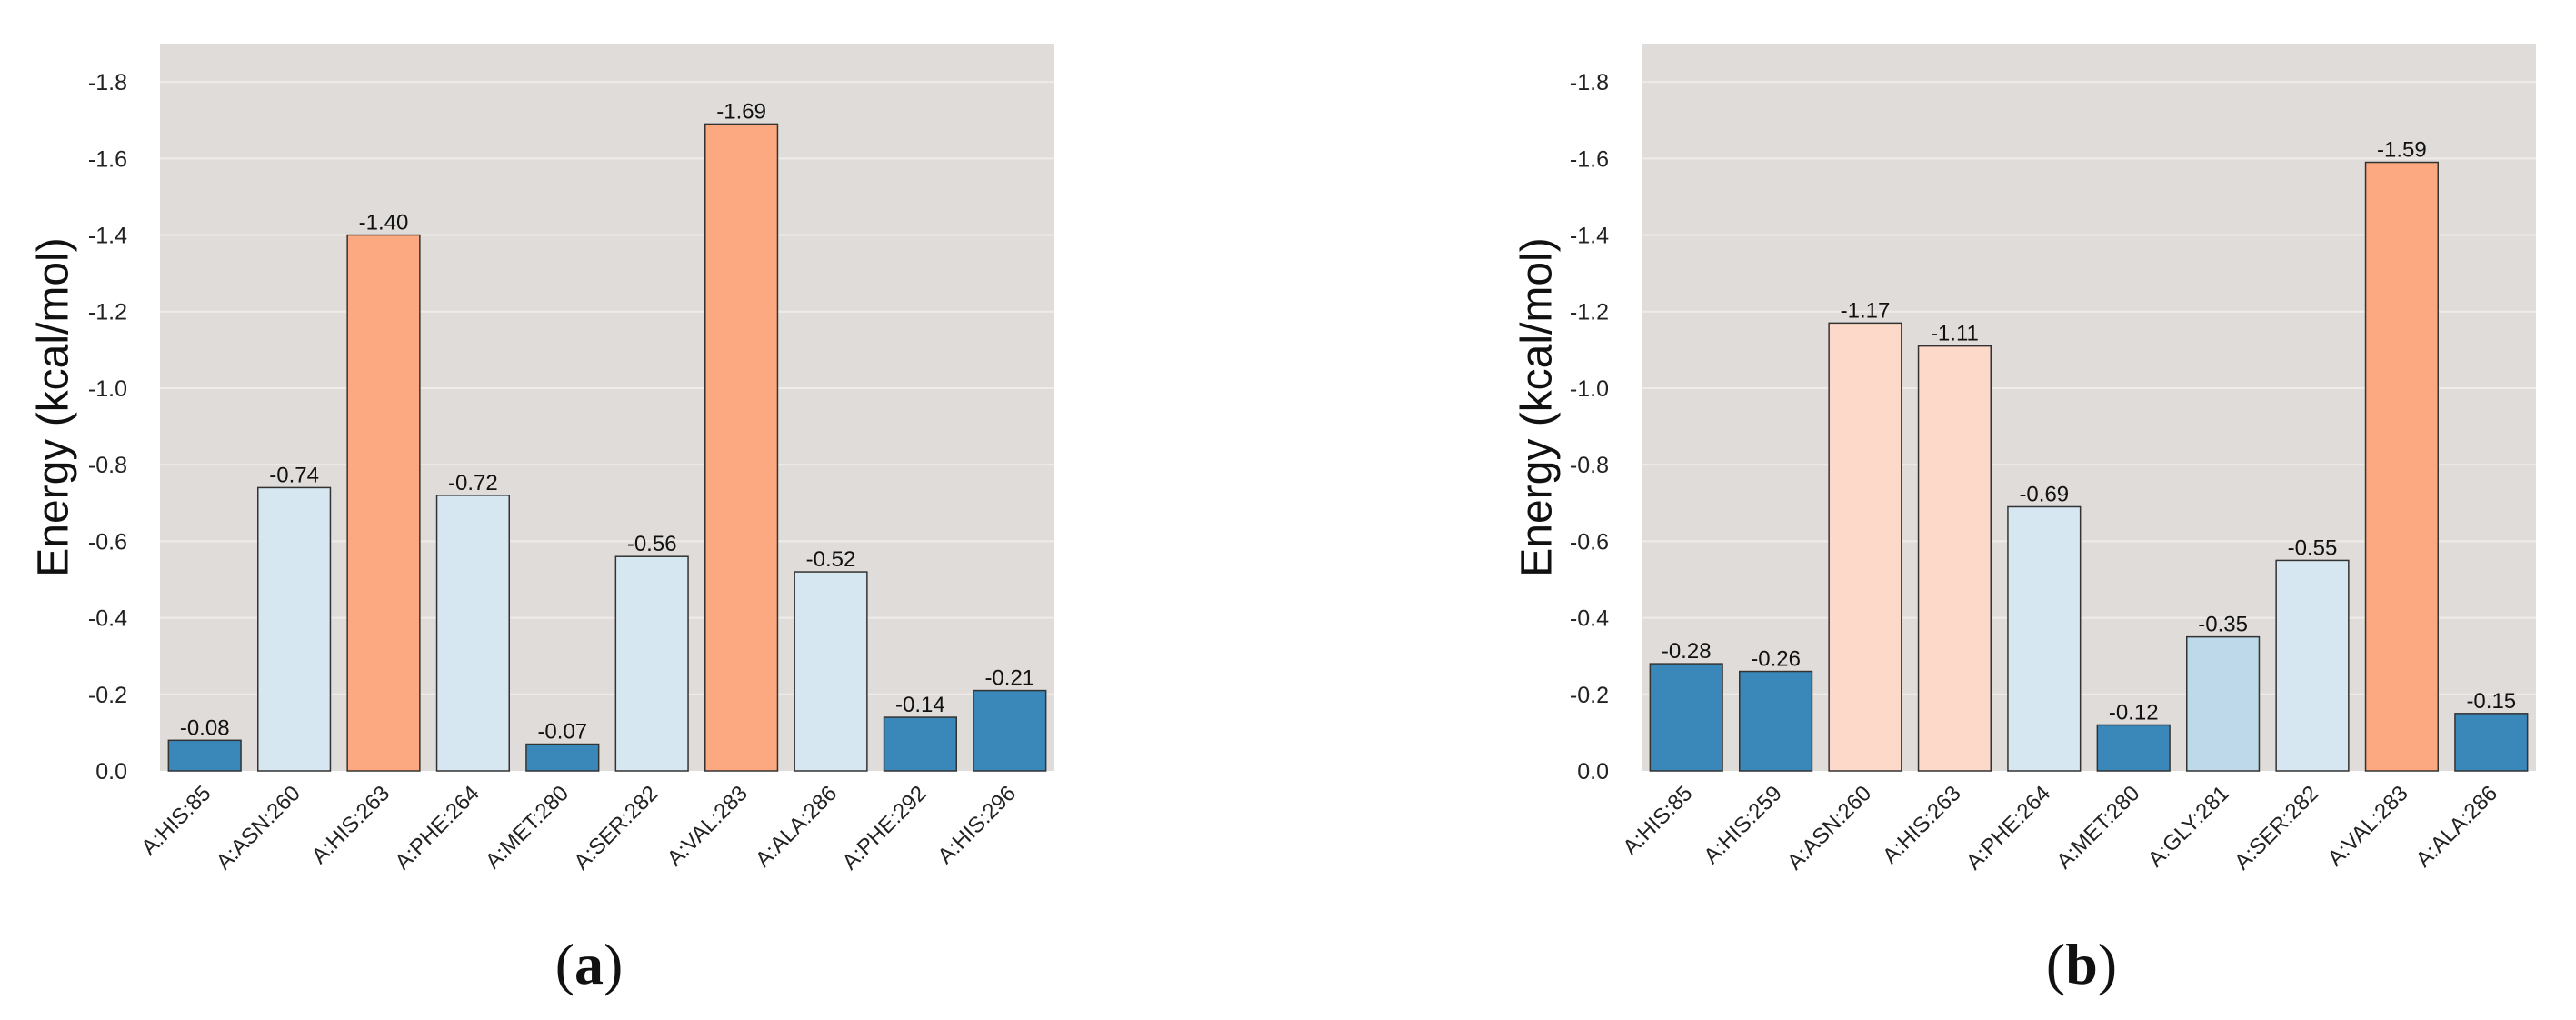  Describe the element at coordinates (1687, 652) in the screenshot. I see `data-label: -0.28` at that location.